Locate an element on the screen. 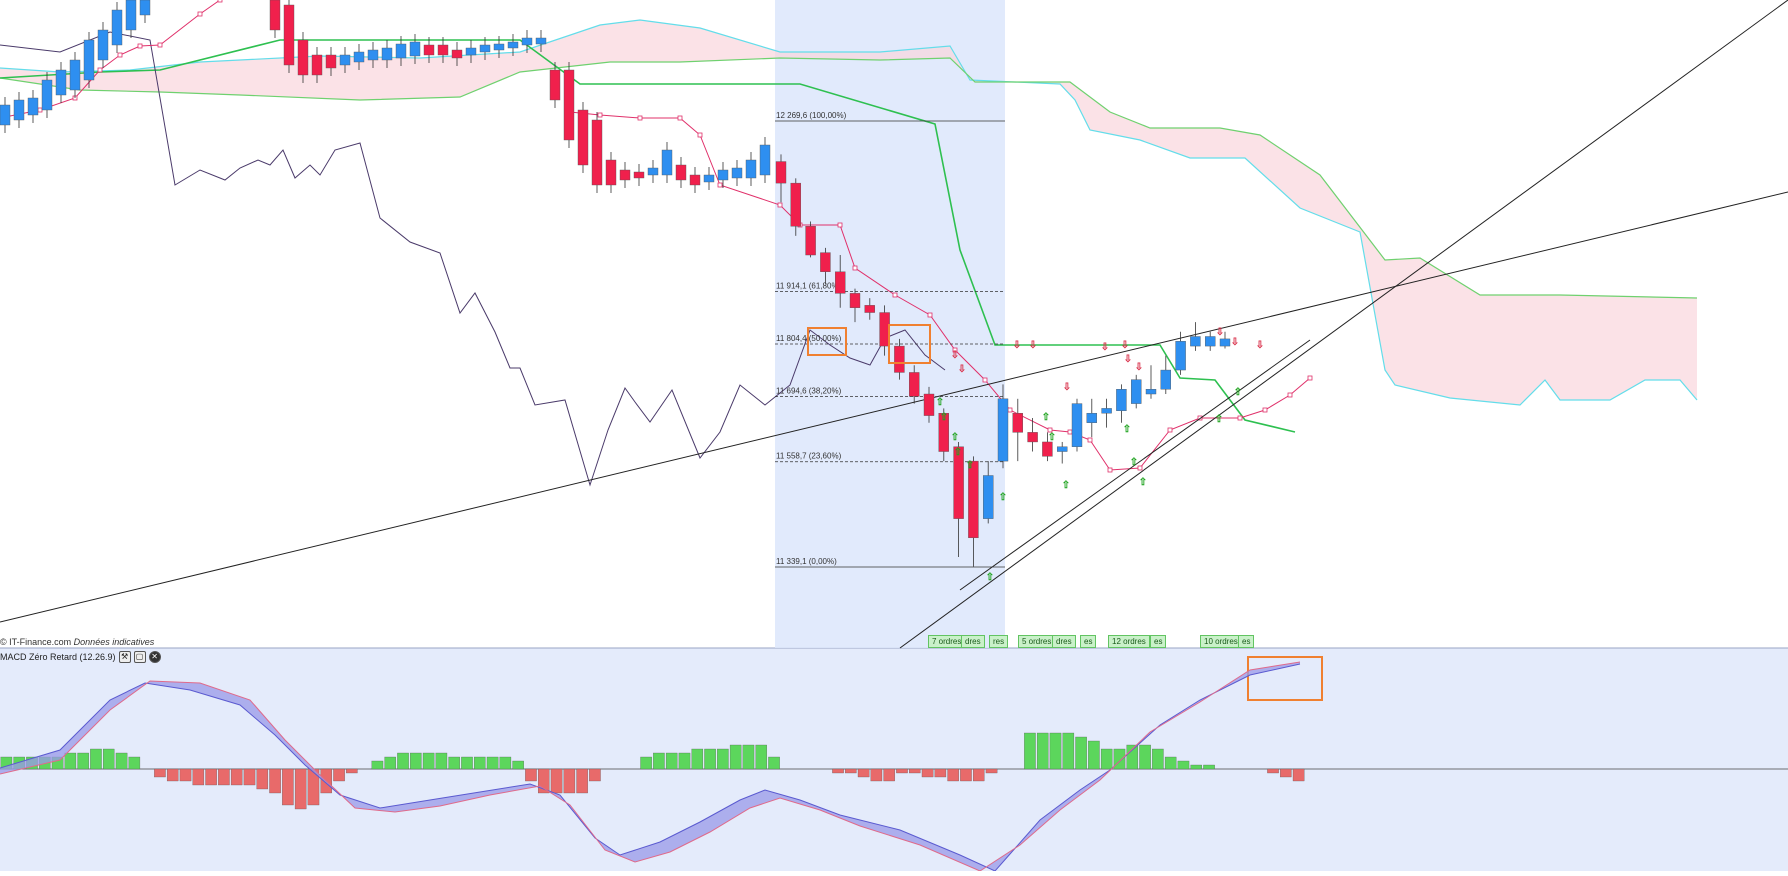 The height and width of the screenshot is (876, 1788). order-tag: res is located at coordinates (999, 641).